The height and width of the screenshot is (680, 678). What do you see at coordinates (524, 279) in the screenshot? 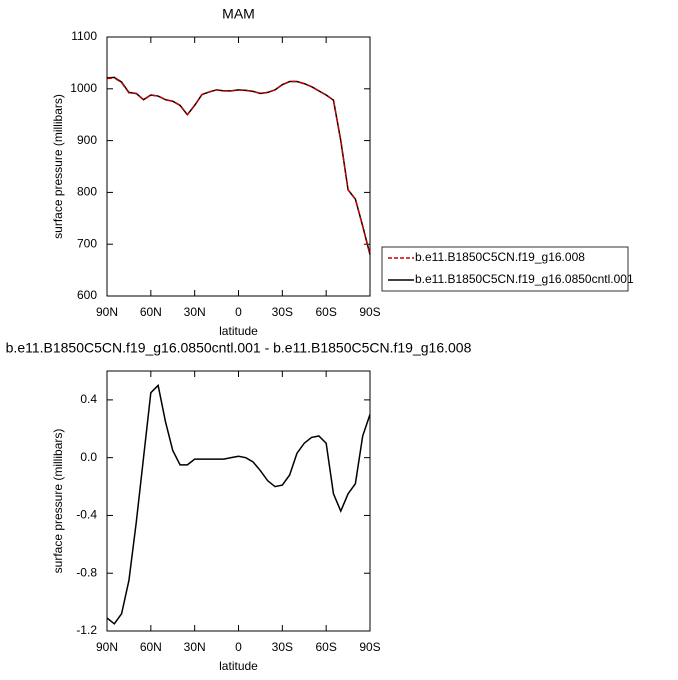
I see `legend-label: b.e11.B1850C5CN.f19_g16.0850cntl.001` at bounding box center [524, 279].